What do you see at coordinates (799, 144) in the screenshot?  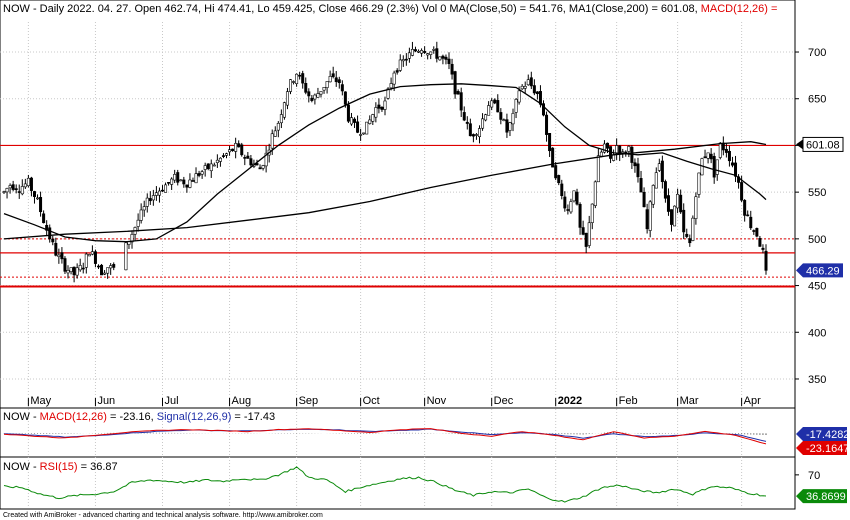 I see `ma200-badge-arrow` at bounding box center [799, 144].